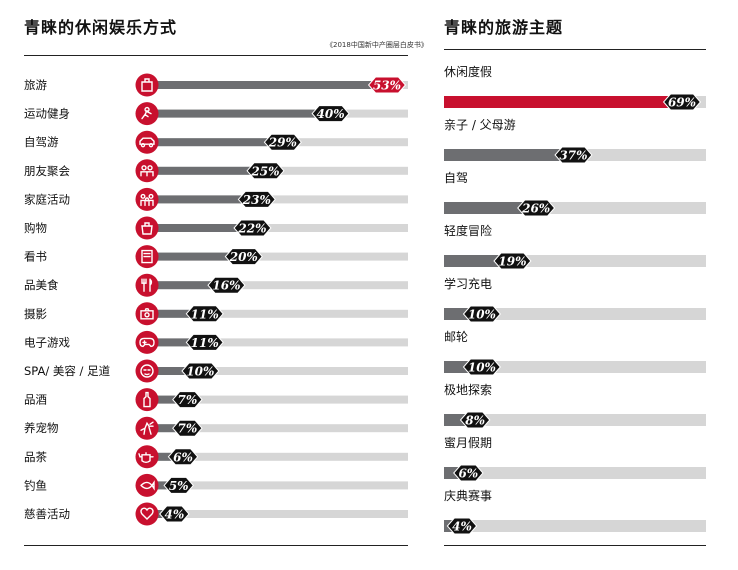 This screenshot has width=738, height=570. Describe the element at coordinates (480, 125) in the screenshot. I see `right-category-label: 亲子 / 父母游` at that location.